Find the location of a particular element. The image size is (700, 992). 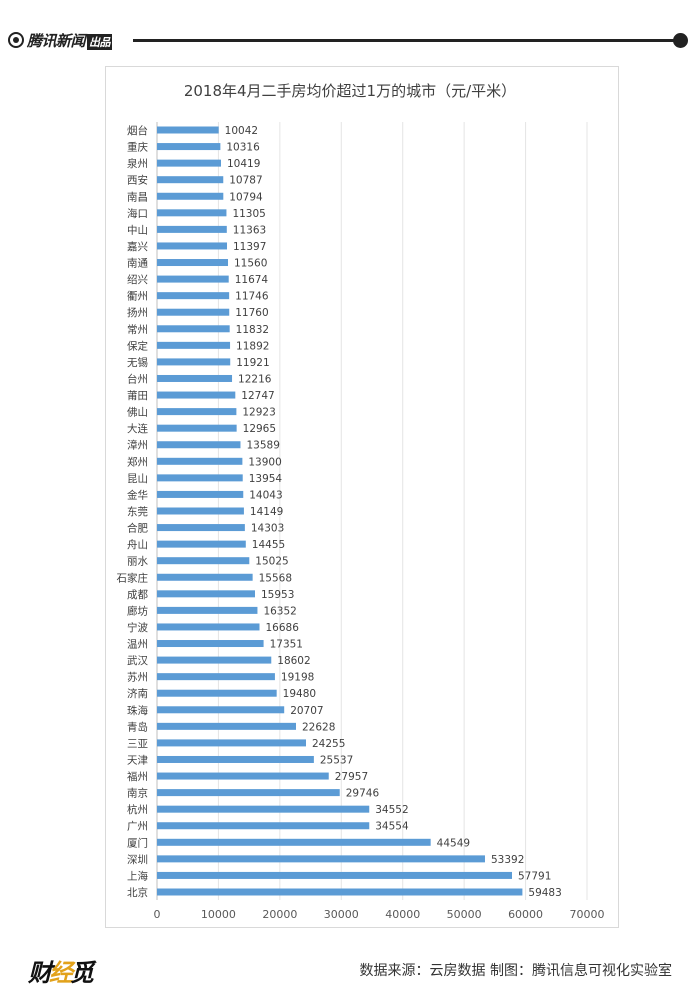

data-label: 14303 is located at coordinates (267, 529).